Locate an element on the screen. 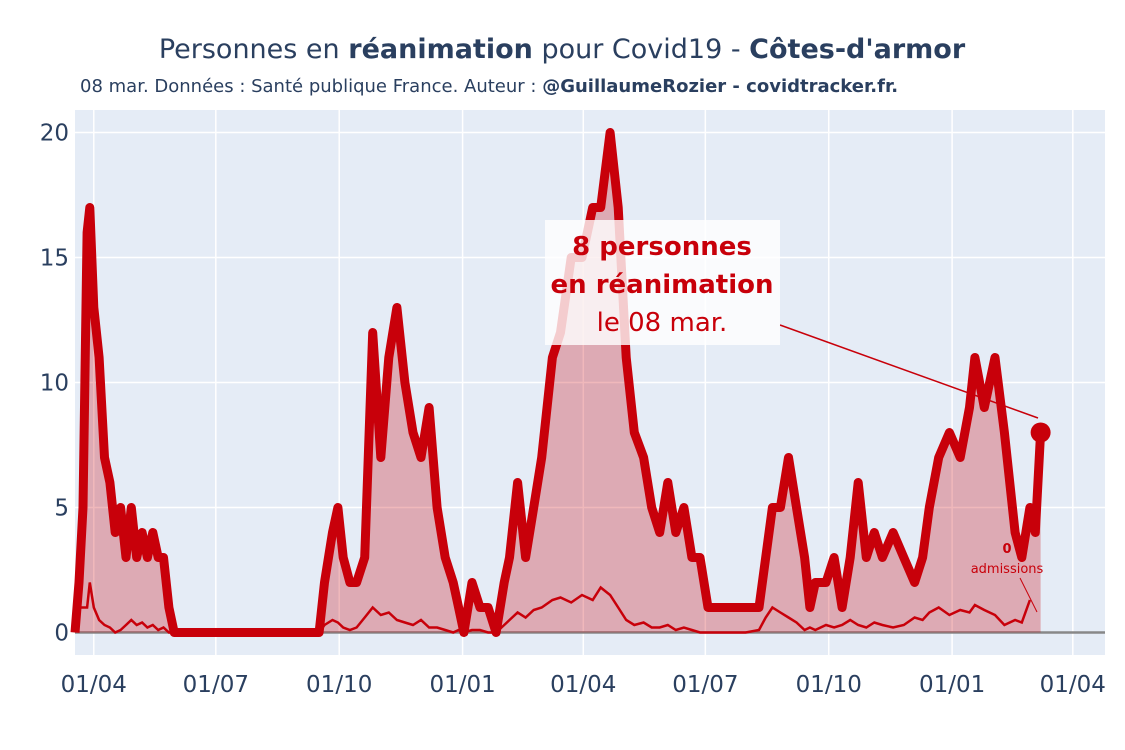  line is located at coordinates (552, 608).